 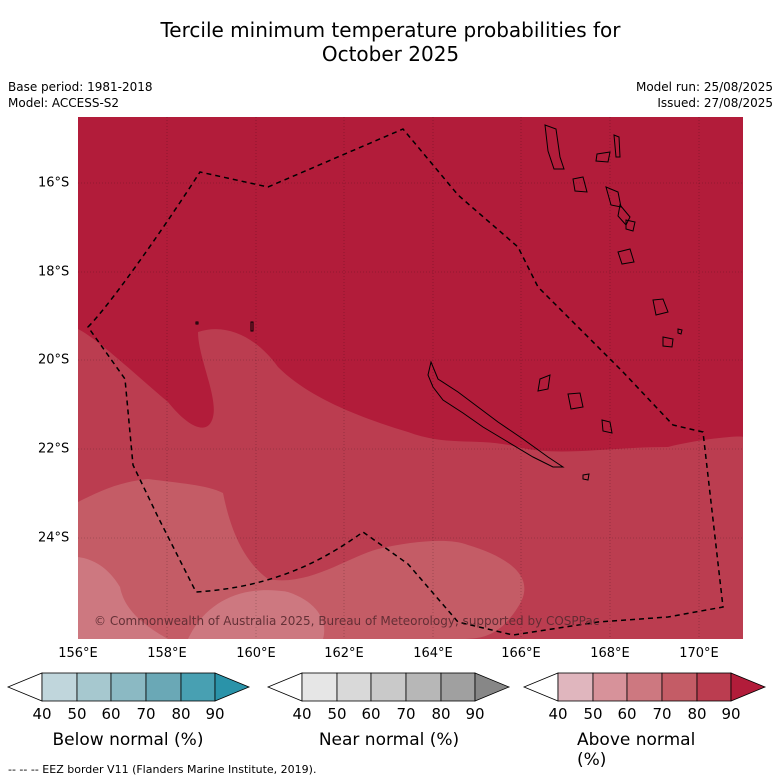 What do you see at coordinates (613, 236) in the screenshot?
I see `vanuatu-islands` at bounding box center [613, 236].